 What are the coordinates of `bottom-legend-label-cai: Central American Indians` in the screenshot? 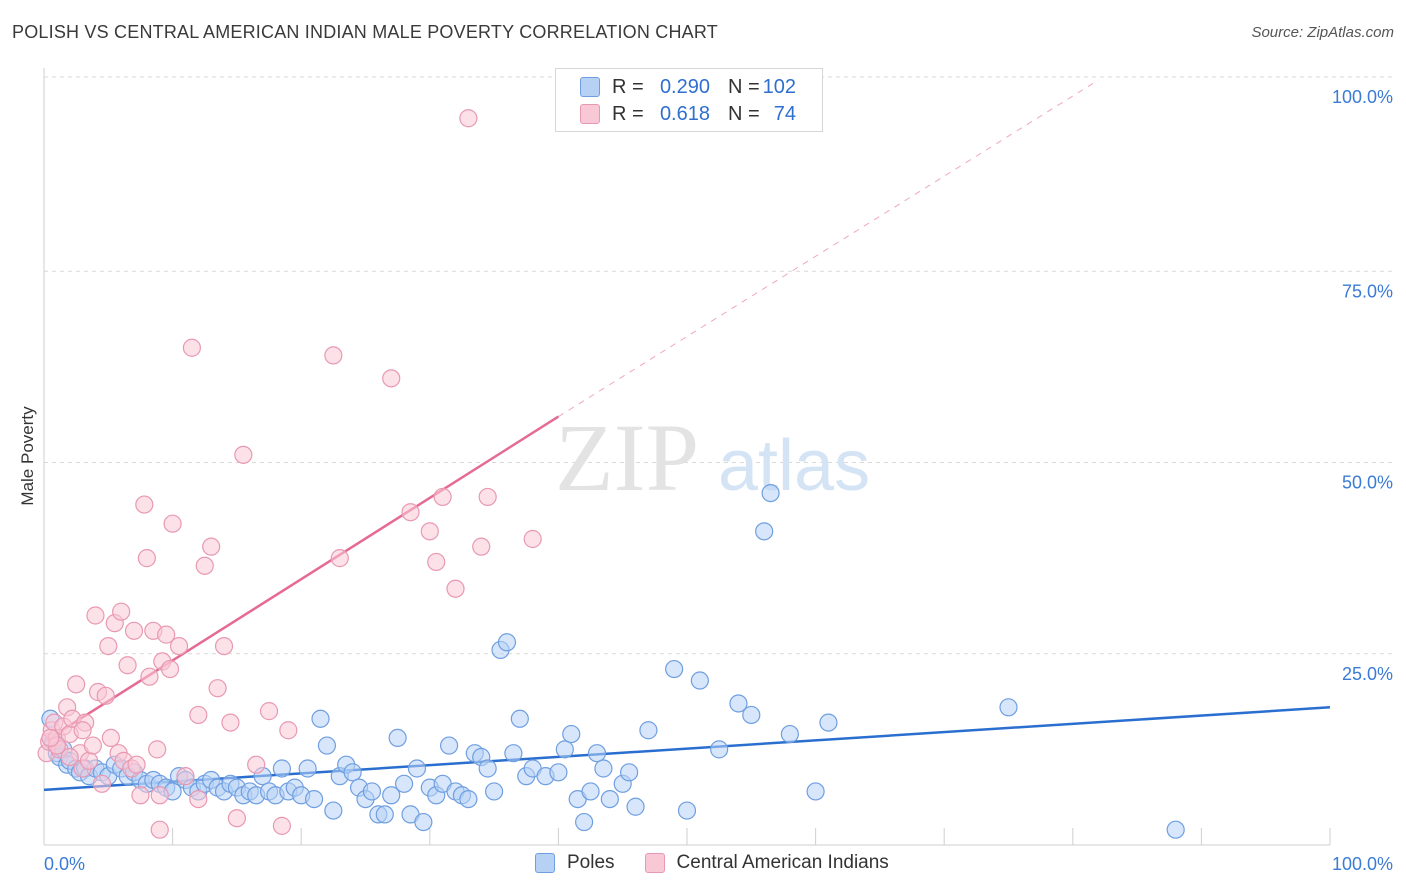 It's located at (782, 862).